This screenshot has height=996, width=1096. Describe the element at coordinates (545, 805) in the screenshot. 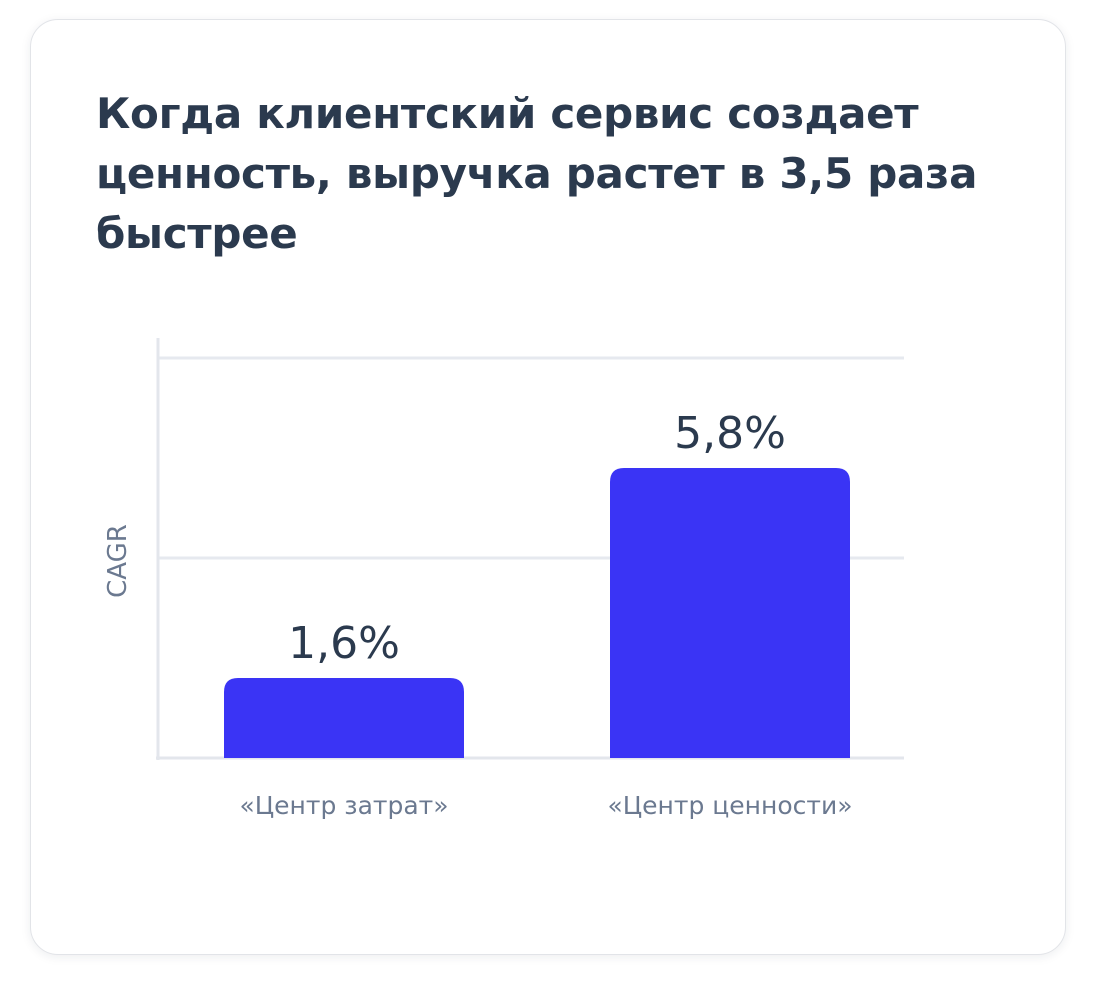

I see `category-labels: «Центр затрат» «Центр ценности»` at that location.